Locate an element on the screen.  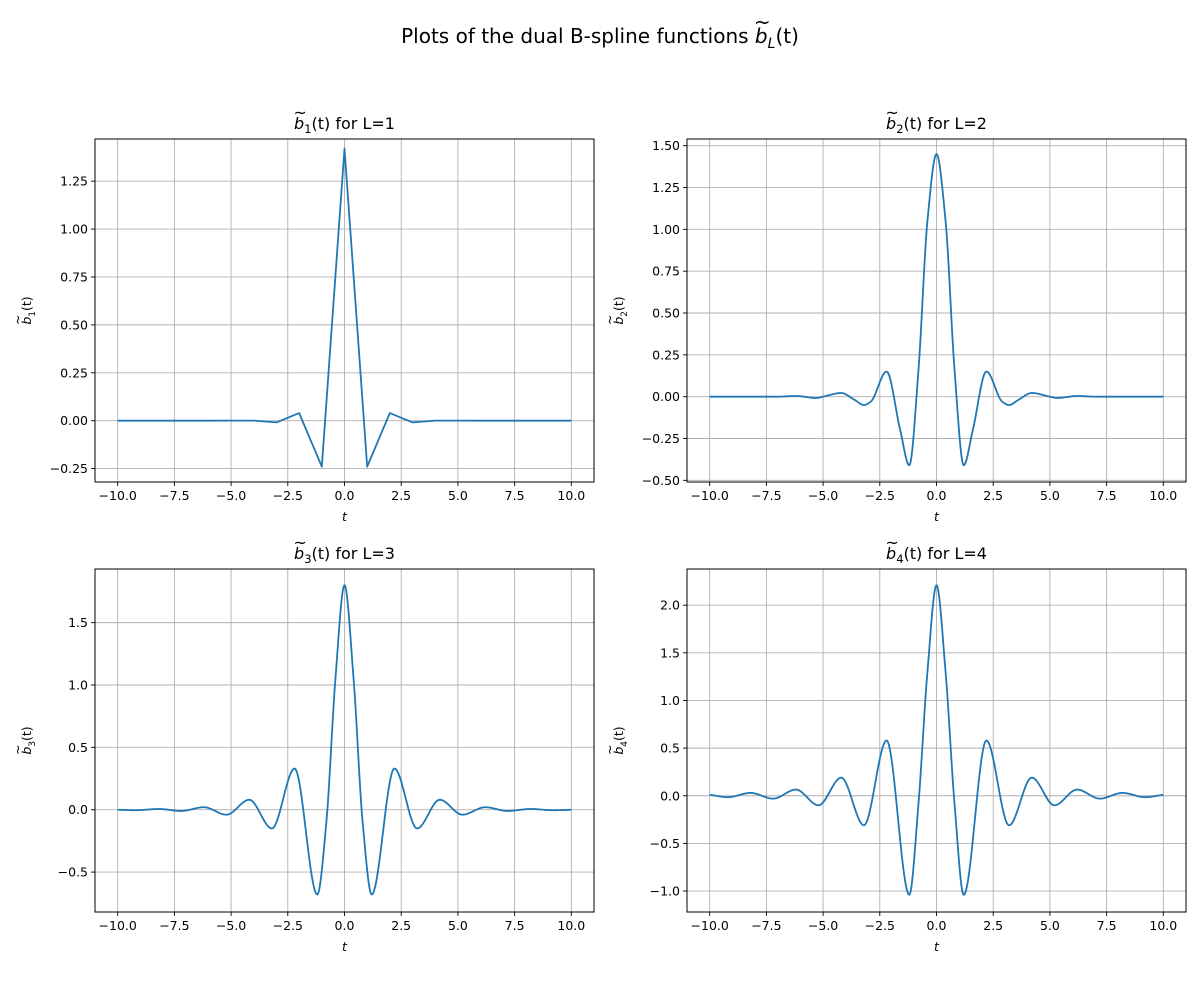
y-tick-label: 2.0 is located at coordinates (670, 605).